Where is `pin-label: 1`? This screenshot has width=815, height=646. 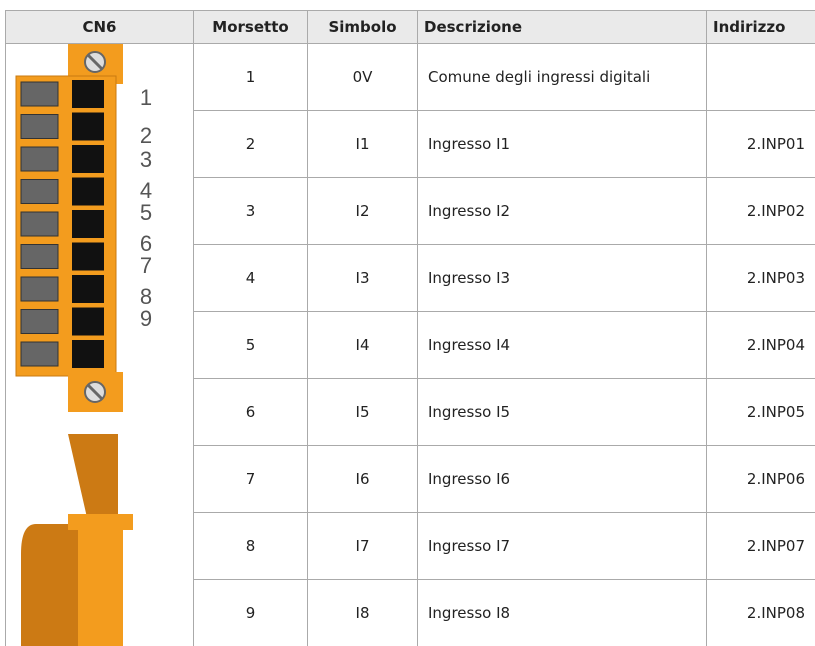 pin-label: 1 is located at coordinates (146, 97).